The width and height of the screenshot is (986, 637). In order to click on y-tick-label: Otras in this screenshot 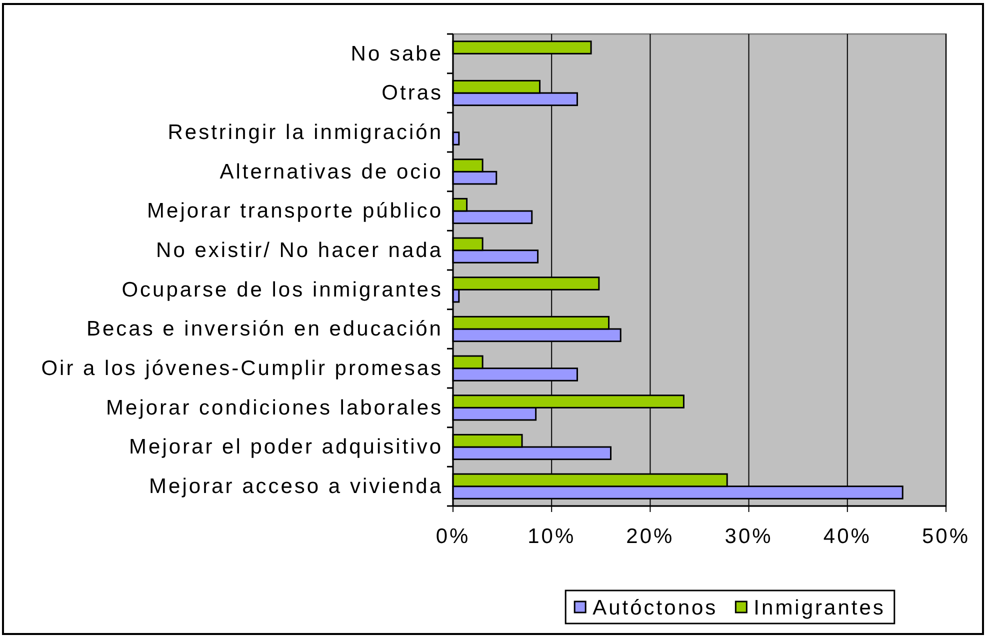, I will do `click(412, 93)`.